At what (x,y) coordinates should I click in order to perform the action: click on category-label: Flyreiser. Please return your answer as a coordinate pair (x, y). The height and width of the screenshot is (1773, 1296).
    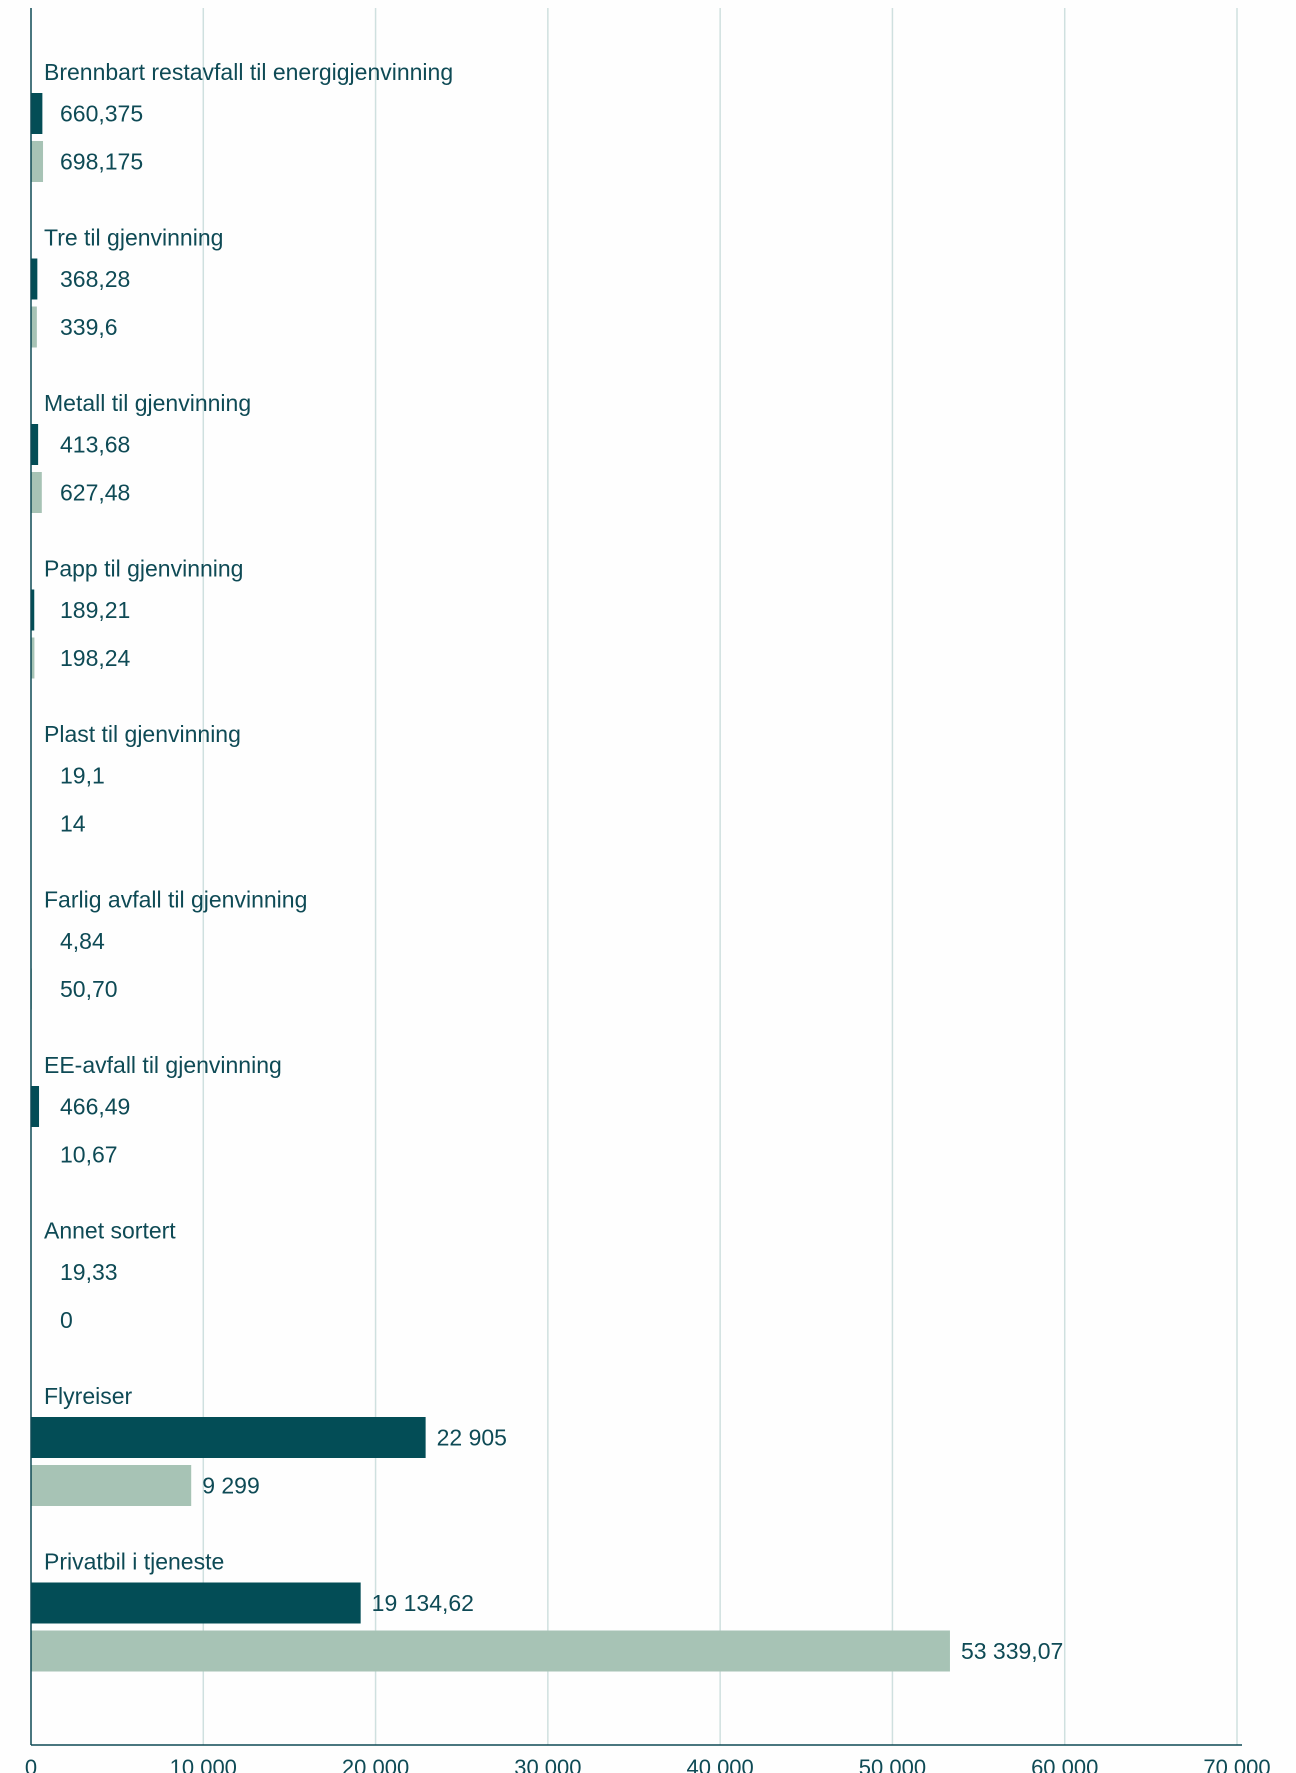
    Looking at the image, I should click on (88, 1396).